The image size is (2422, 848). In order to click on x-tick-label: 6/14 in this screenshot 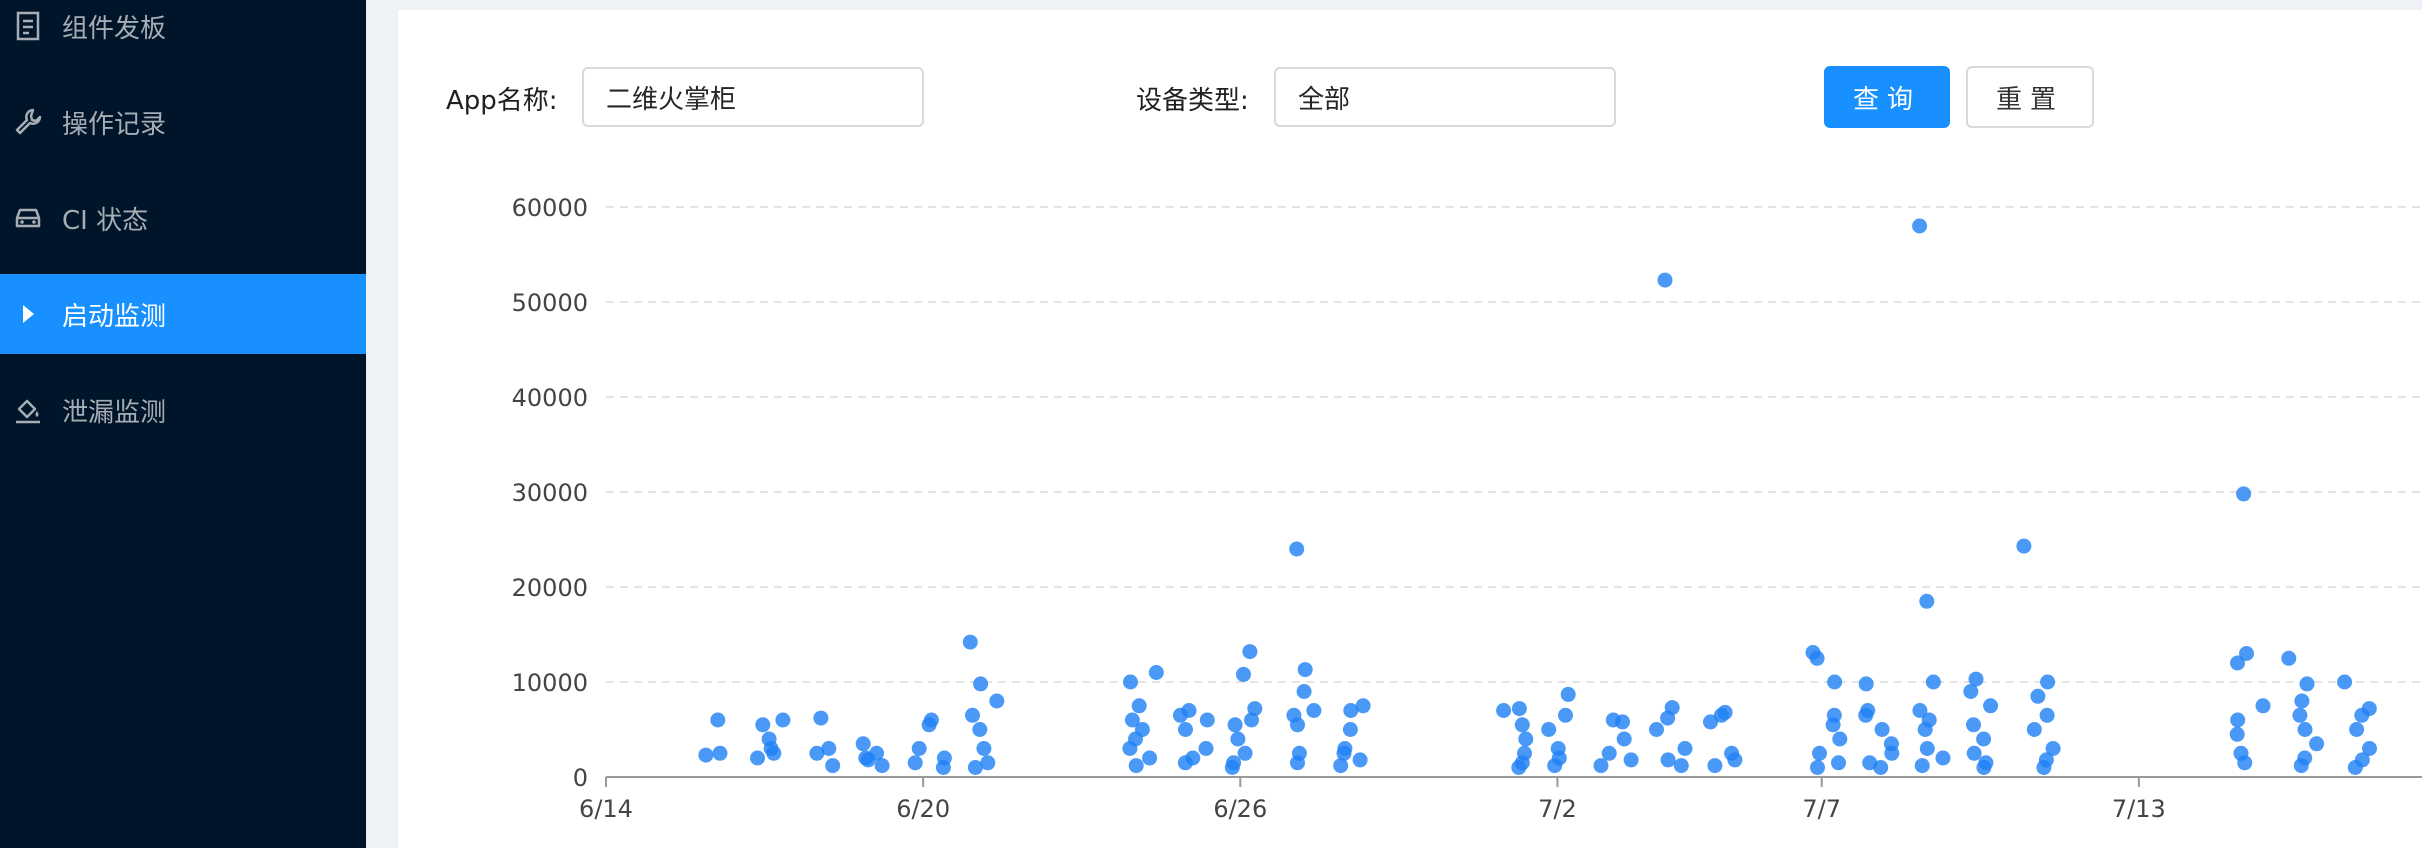, I will do `click(606, 809)`.